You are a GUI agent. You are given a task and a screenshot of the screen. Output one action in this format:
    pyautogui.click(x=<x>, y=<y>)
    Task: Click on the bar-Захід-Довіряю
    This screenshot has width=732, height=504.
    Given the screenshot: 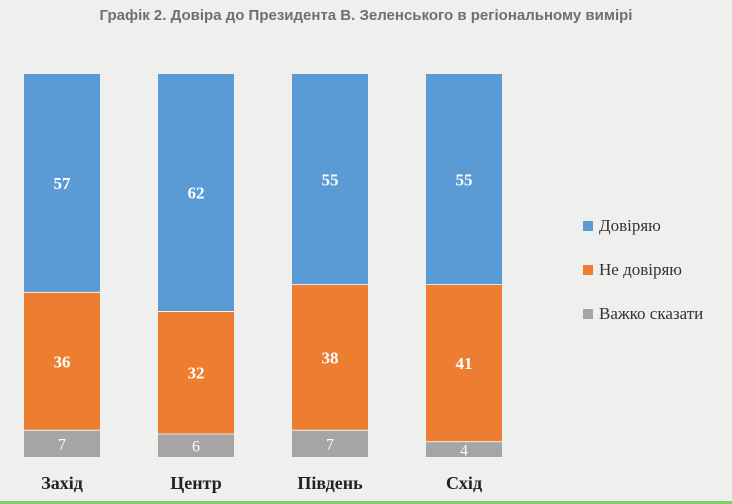 What is the action you would take?
    pyautogui.click(x=62, y=183)
    